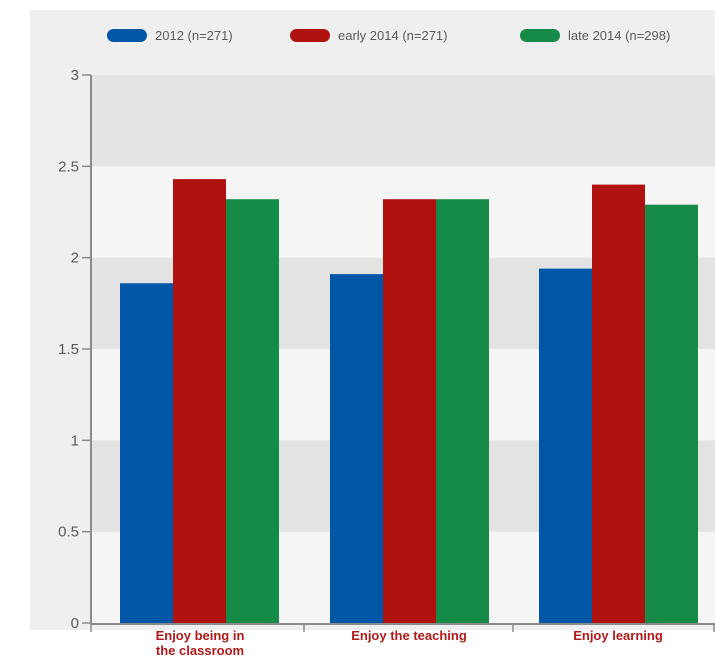 Image resolution: width=715 pixels, height=659 pixels. I want to click on y-tick-label: 0.5, so click(68, 532).